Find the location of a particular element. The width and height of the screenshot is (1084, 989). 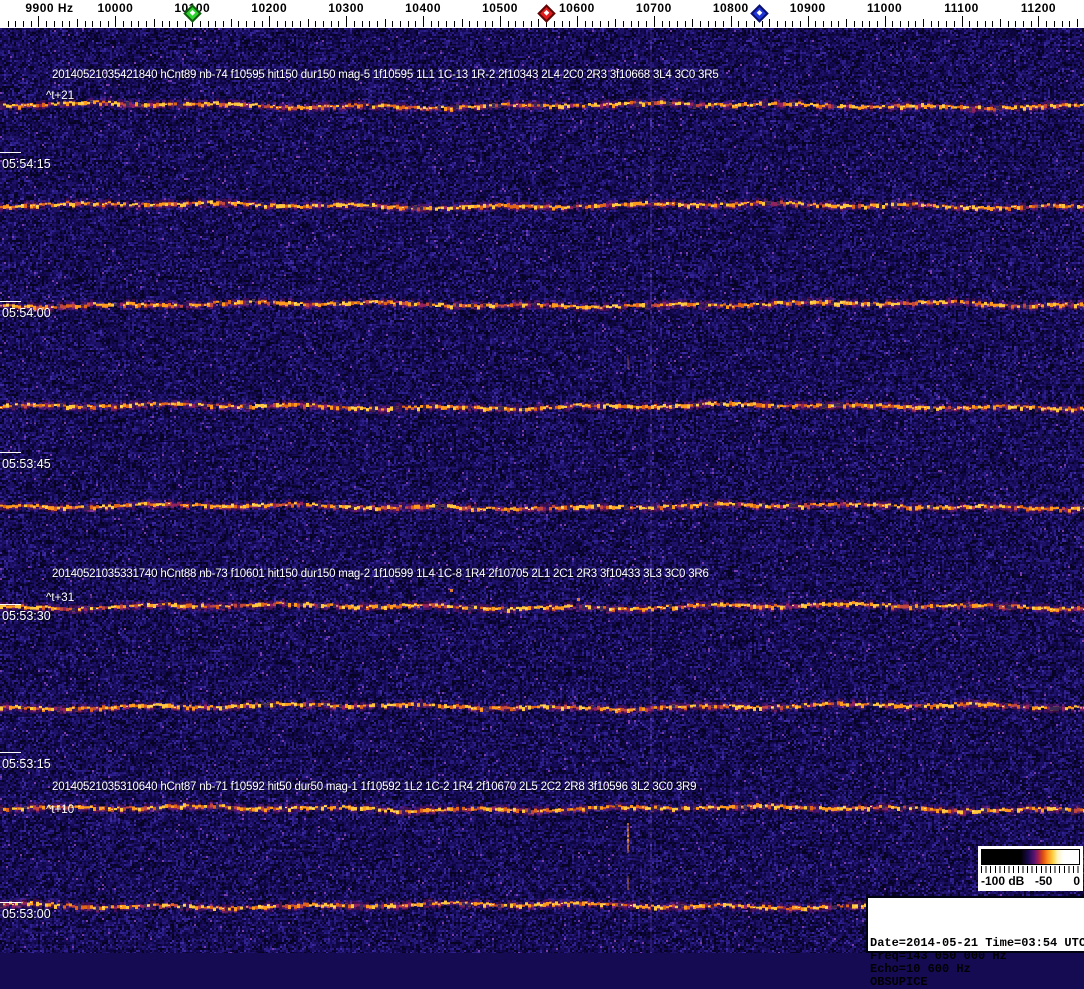

legend-labels: -100 dB -50 0 is located at coordinates (1030, 881).